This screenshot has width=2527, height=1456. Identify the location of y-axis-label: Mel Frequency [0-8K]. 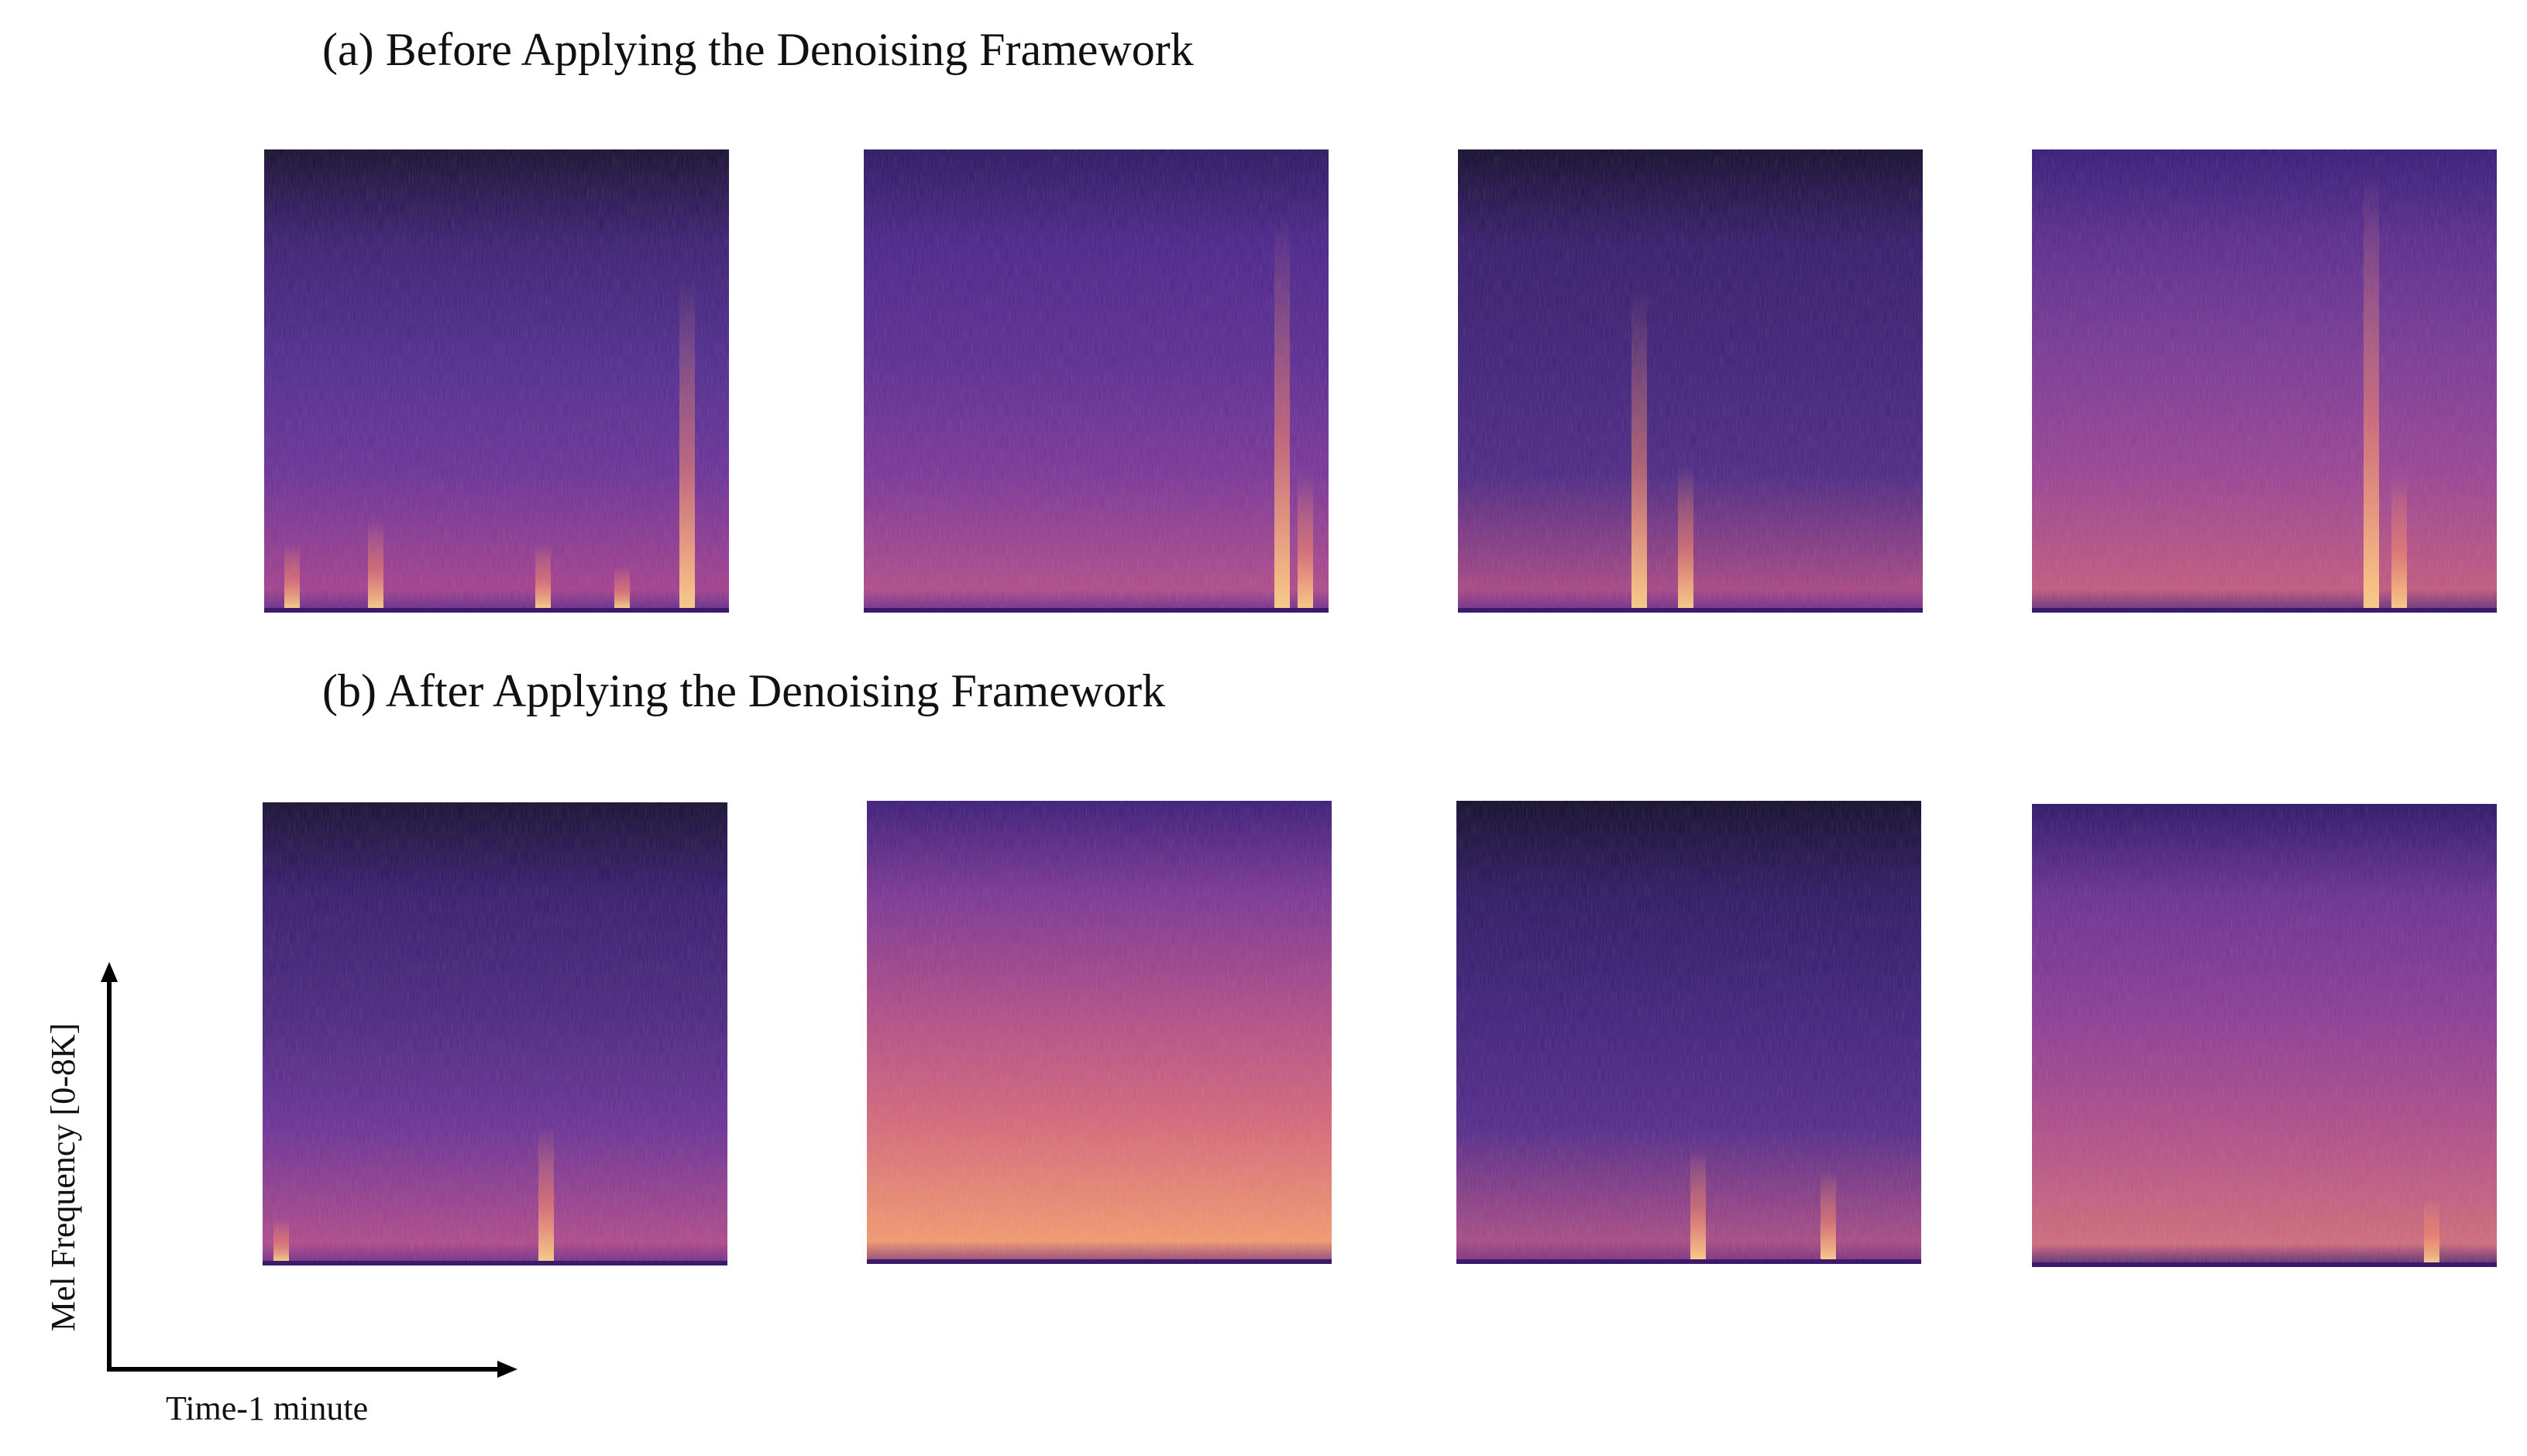
(63, 1177).